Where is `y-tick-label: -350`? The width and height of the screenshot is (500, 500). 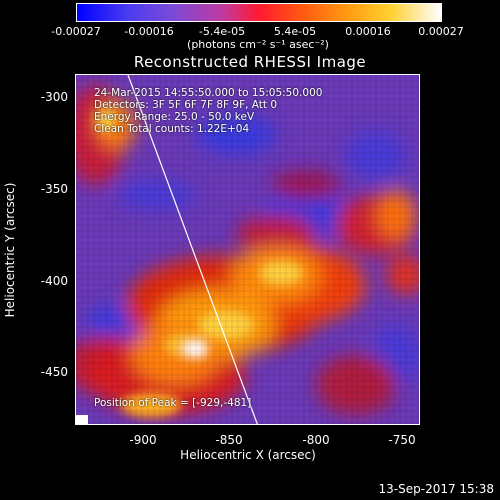 y-tick-label: -350 is located at coordinates (54, 189).